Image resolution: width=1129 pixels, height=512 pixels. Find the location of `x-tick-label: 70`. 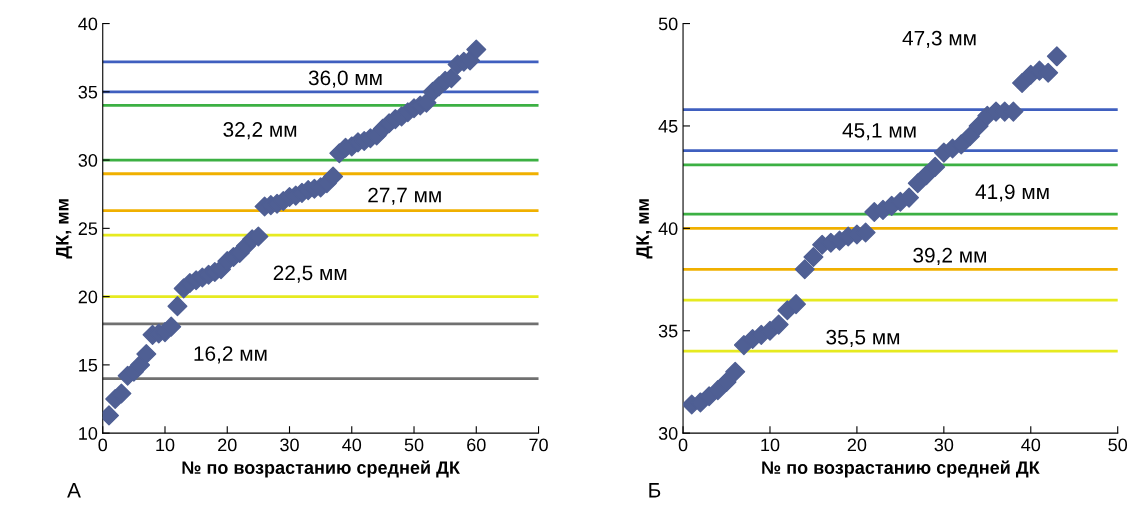

x-tick-label: 70 is located at coordinates (538, 445).